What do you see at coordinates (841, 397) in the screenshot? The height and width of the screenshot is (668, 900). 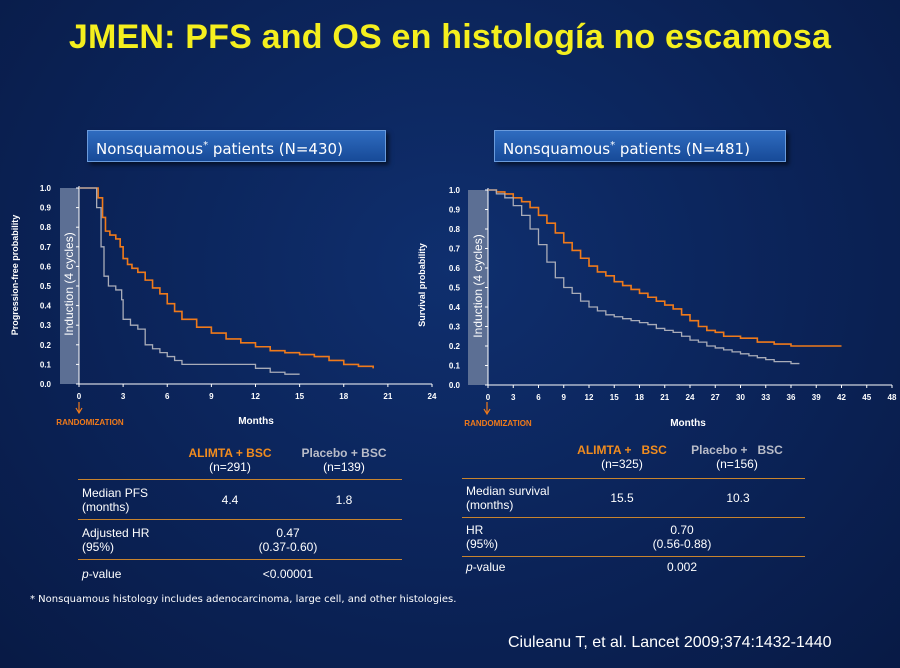 I see `os-x-tick-label: 42` at bounding box center [841, 397].